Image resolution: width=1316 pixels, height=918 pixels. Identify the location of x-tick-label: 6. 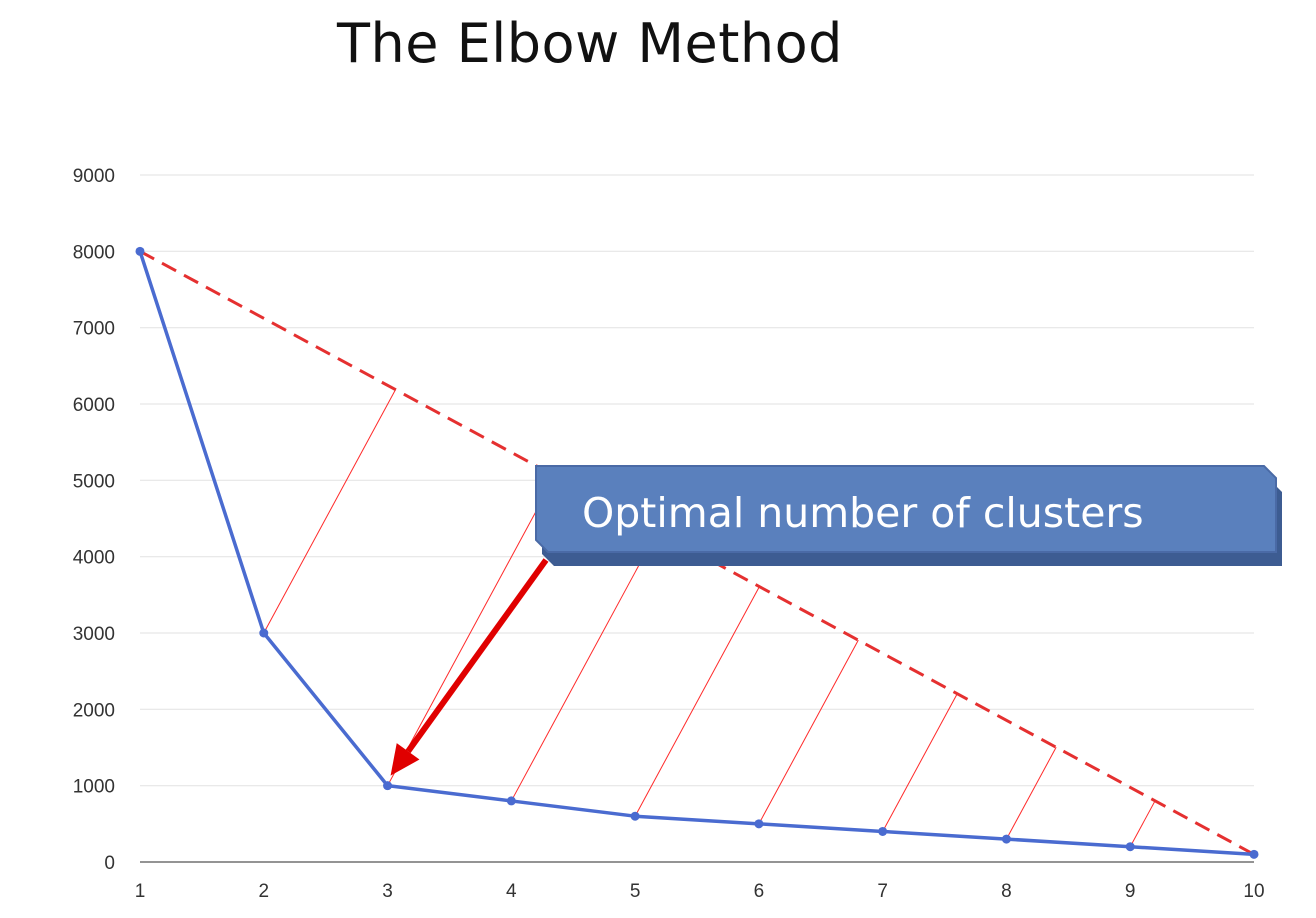
(759, 891).